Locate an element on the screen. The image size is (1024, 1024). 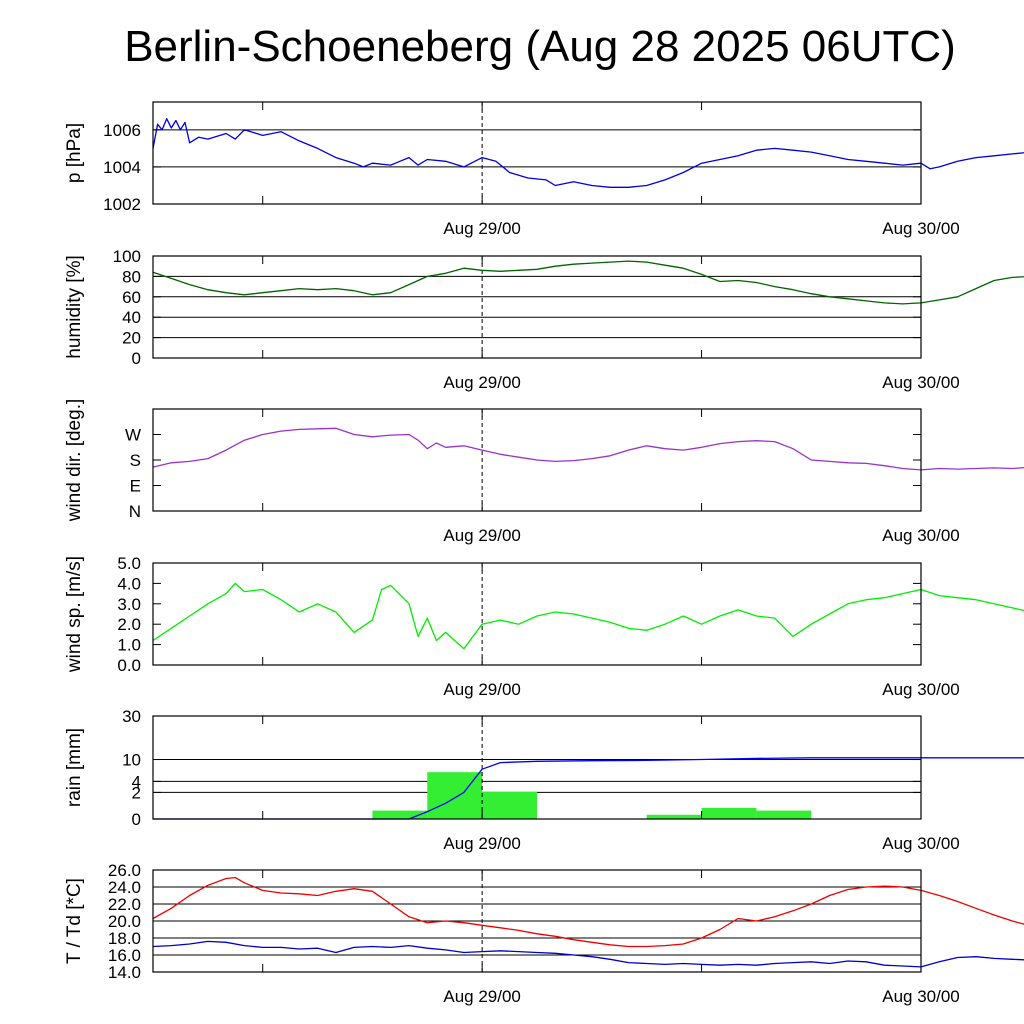
y-axis-label: wind sp. [m/s] is located at coordinates (74, 614).